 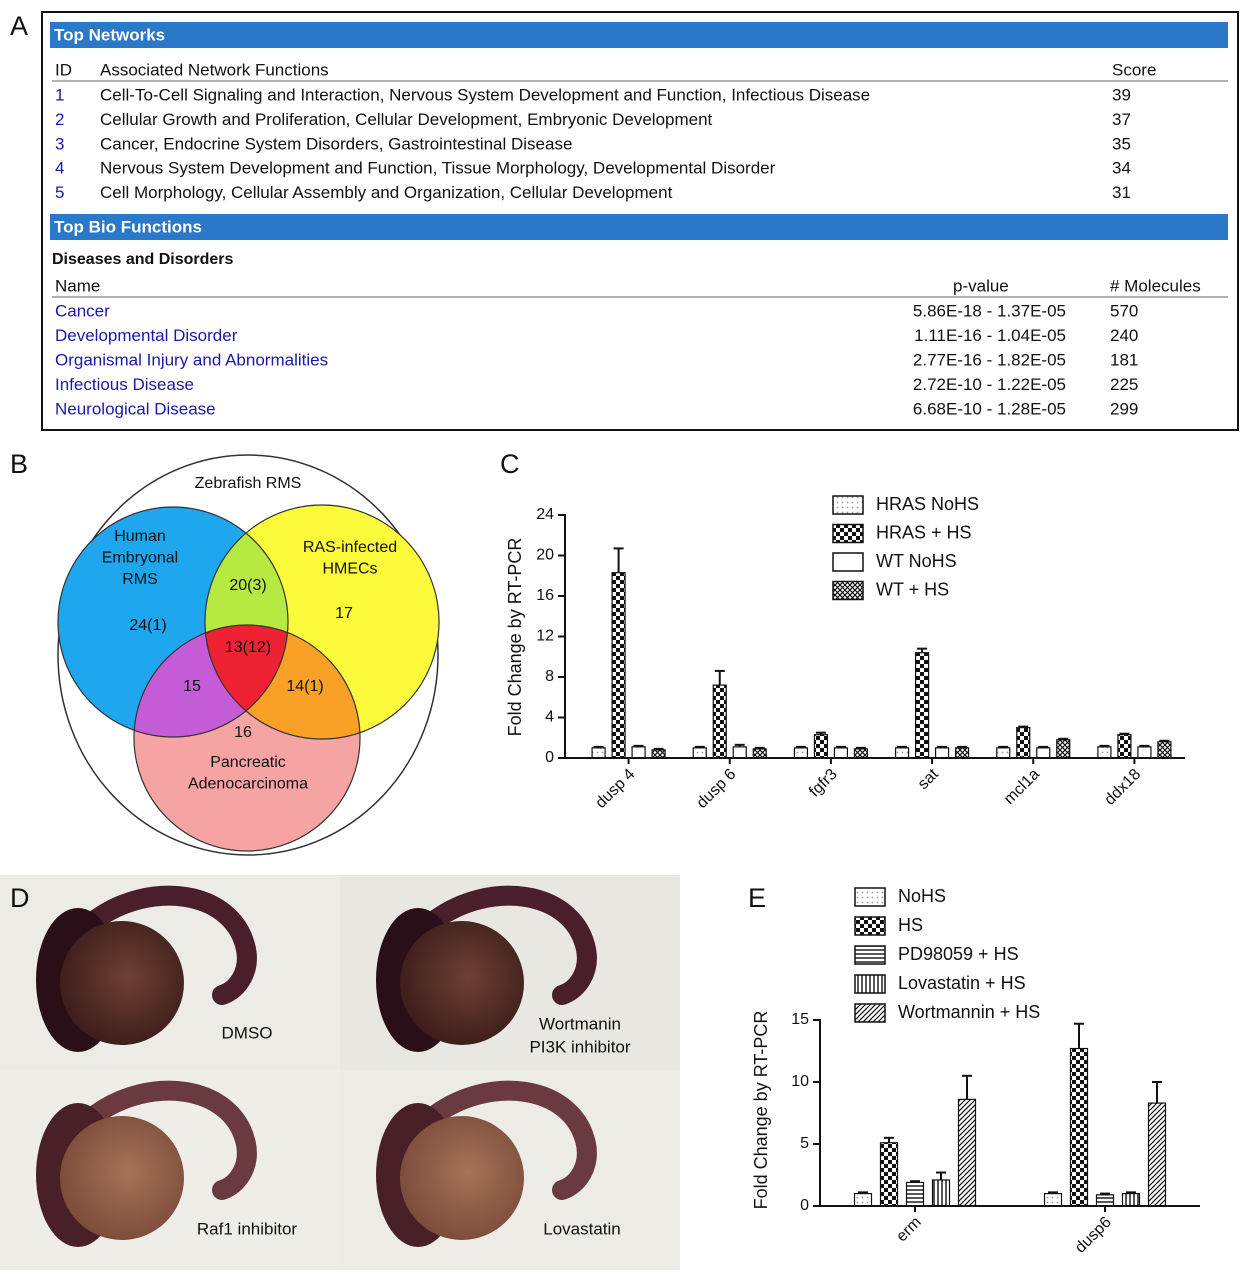 What do you see at coordinates (349, 569) in the screenshot?
I see `set-label: HMECs` at bounding box center [349, 569].